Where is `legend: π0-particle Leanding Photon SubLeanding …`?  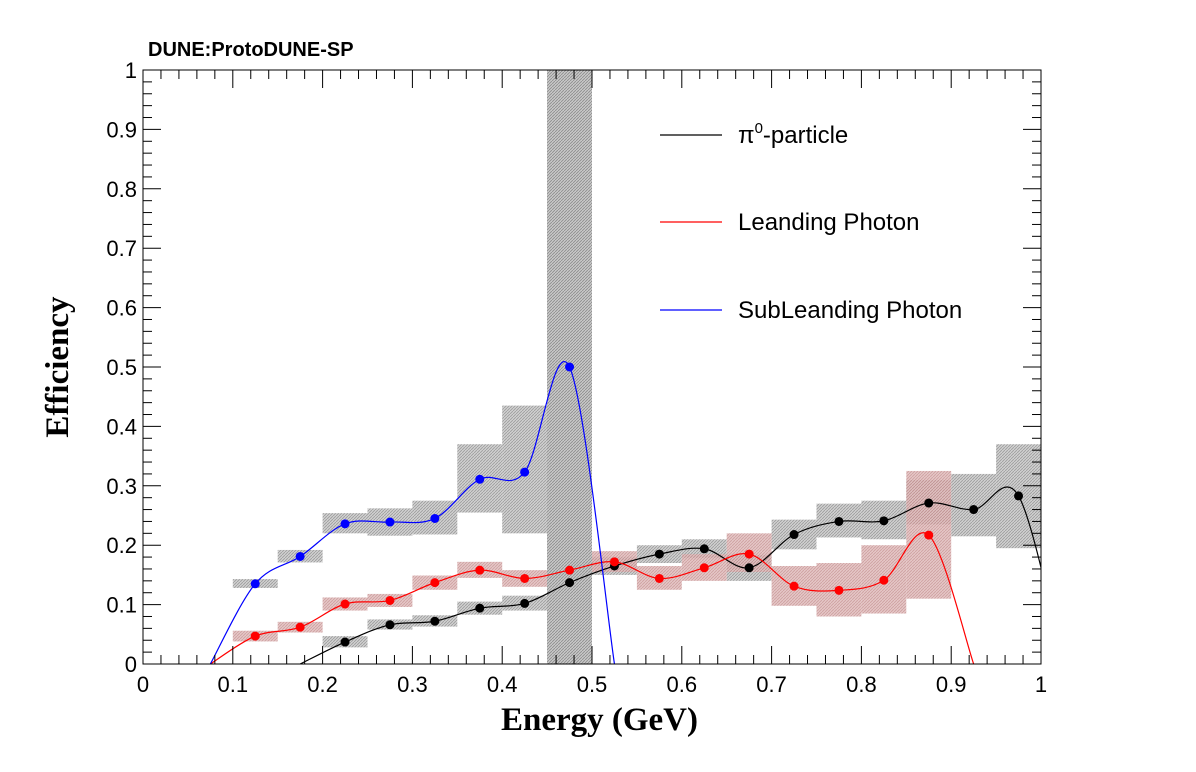
legend: π0-particle Leanding Photon SubLeanding … is located at coordinates (811, 222).